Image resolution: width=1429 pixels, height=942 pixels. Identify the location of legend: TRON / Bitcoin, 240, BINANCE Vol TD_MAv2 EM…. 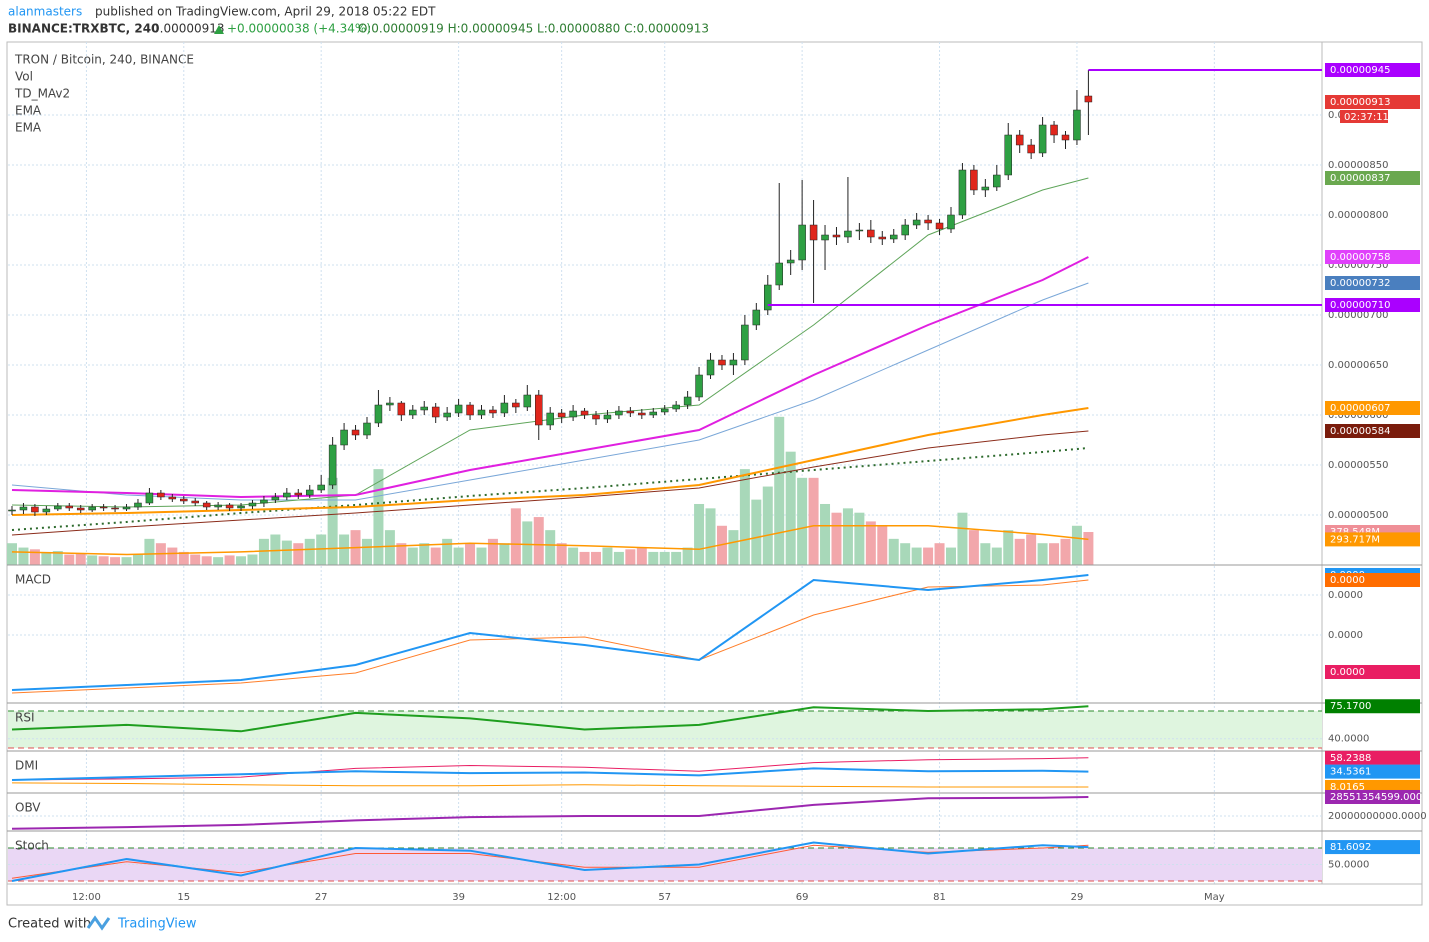
(104, 94).